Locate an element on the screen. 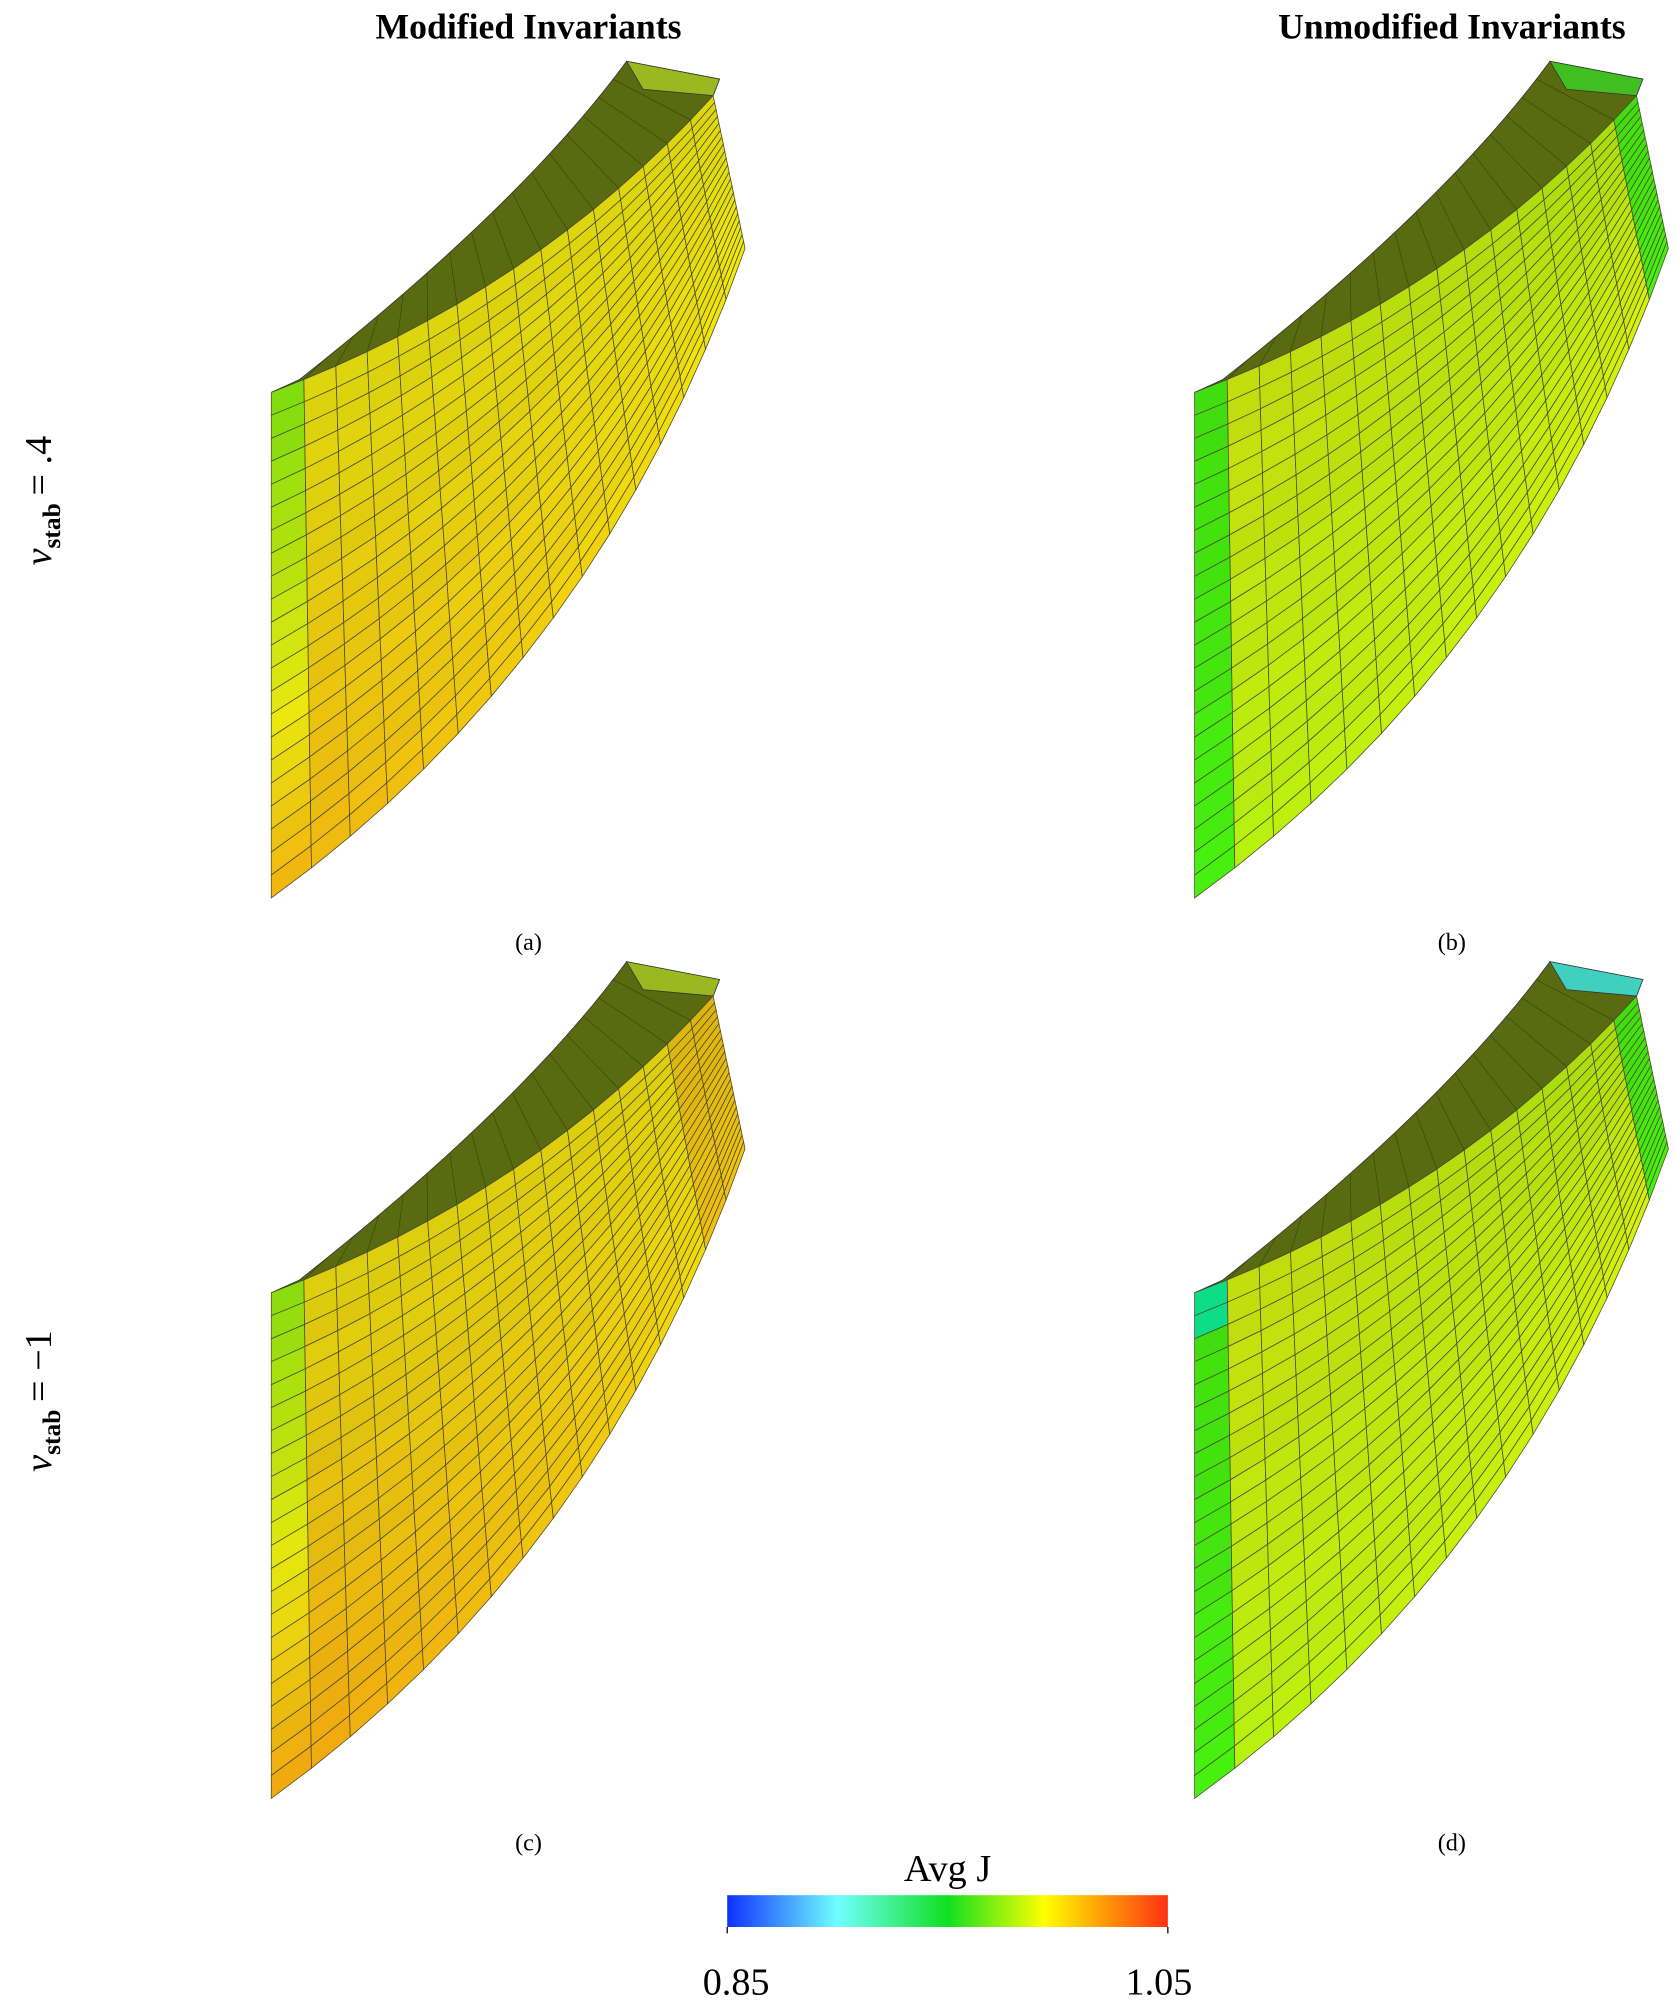 Image resolution: width=1676 pixels, height=2001 pixels. caption: (b) is located at coordinates (1452, 942).